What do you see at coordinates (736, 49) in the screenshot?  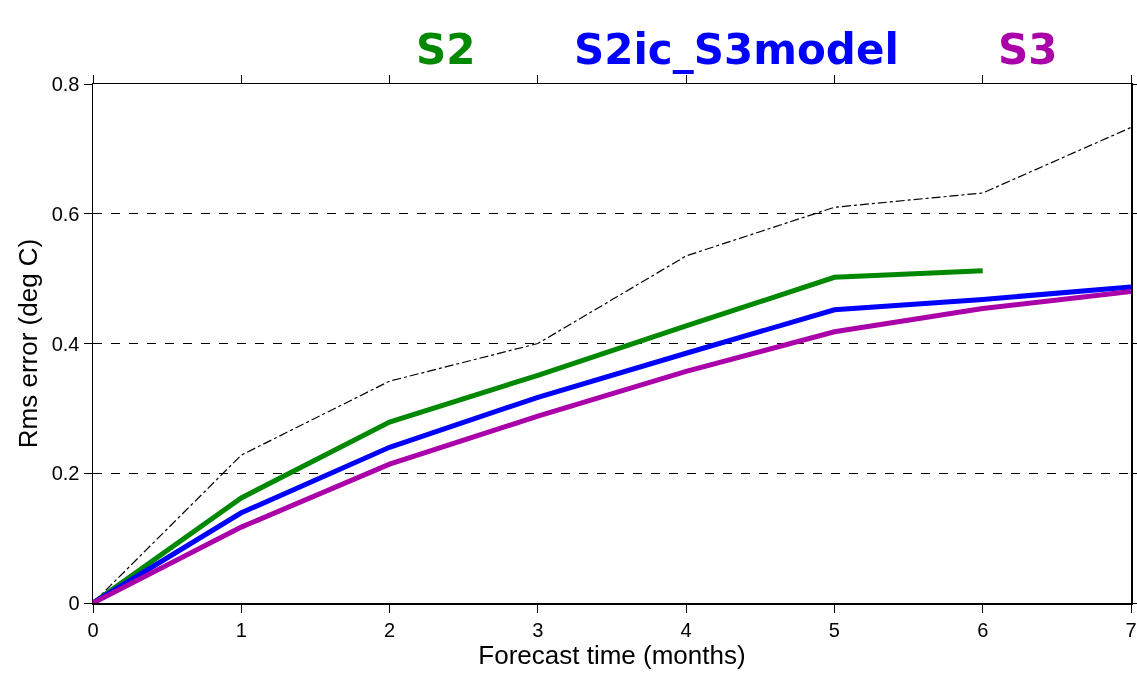 I see `text: S2ic_S3model` at bounding box center [736, 49].